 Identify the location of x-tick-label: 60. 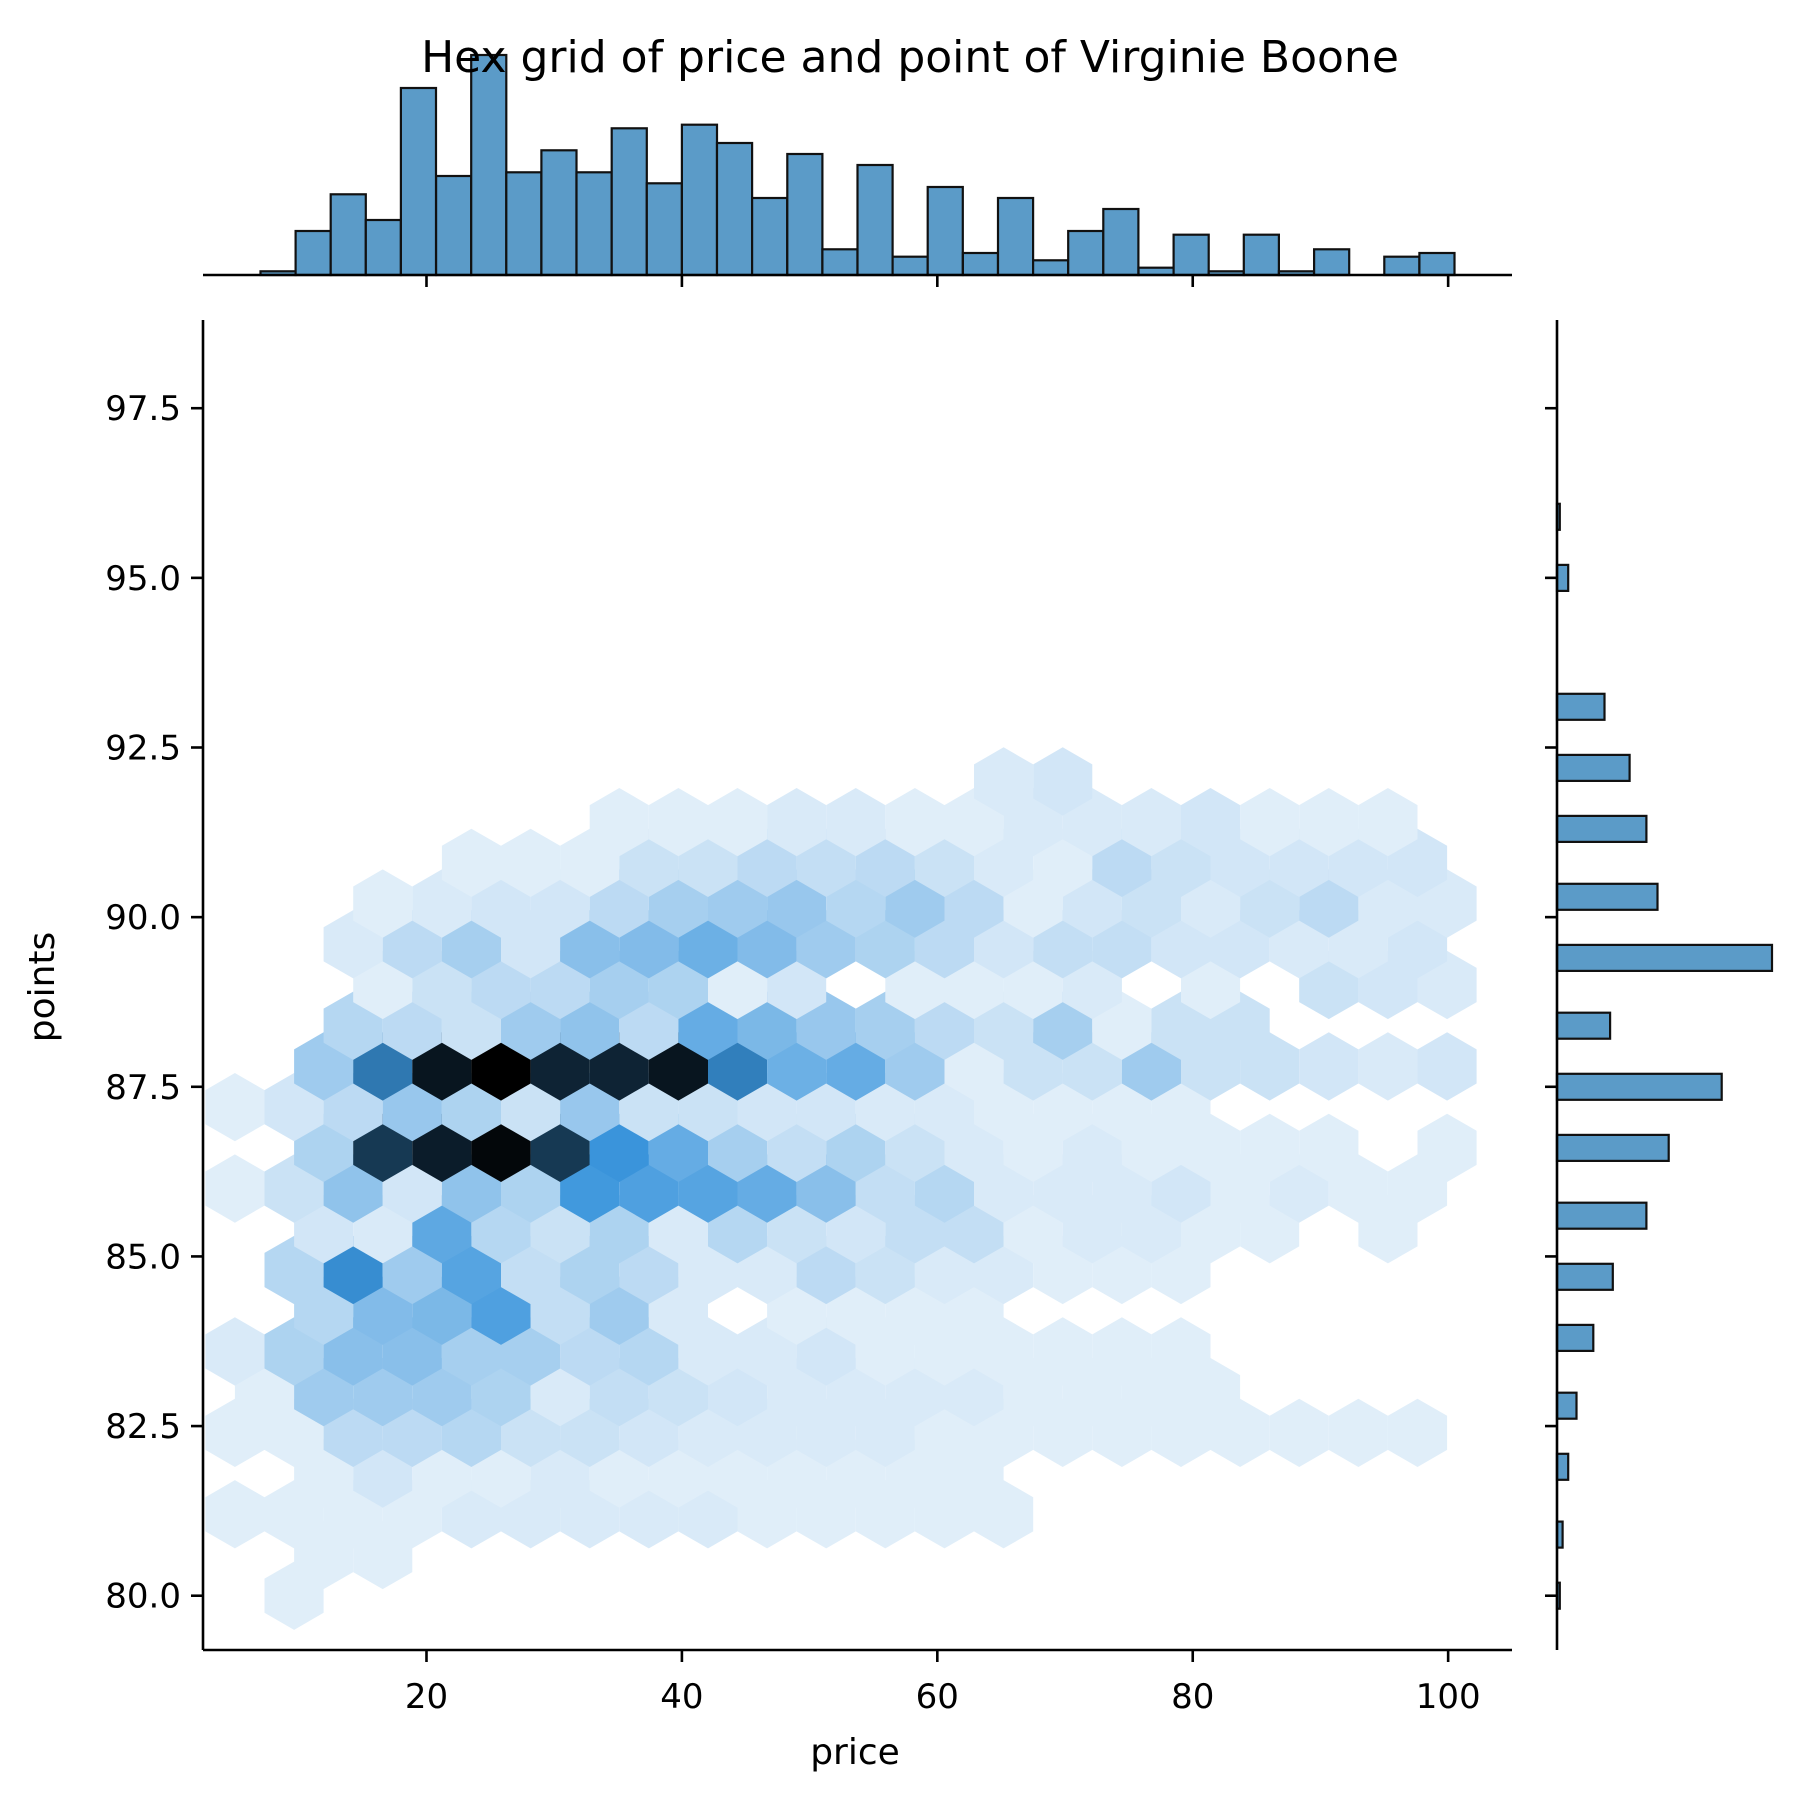
(937, 1697).